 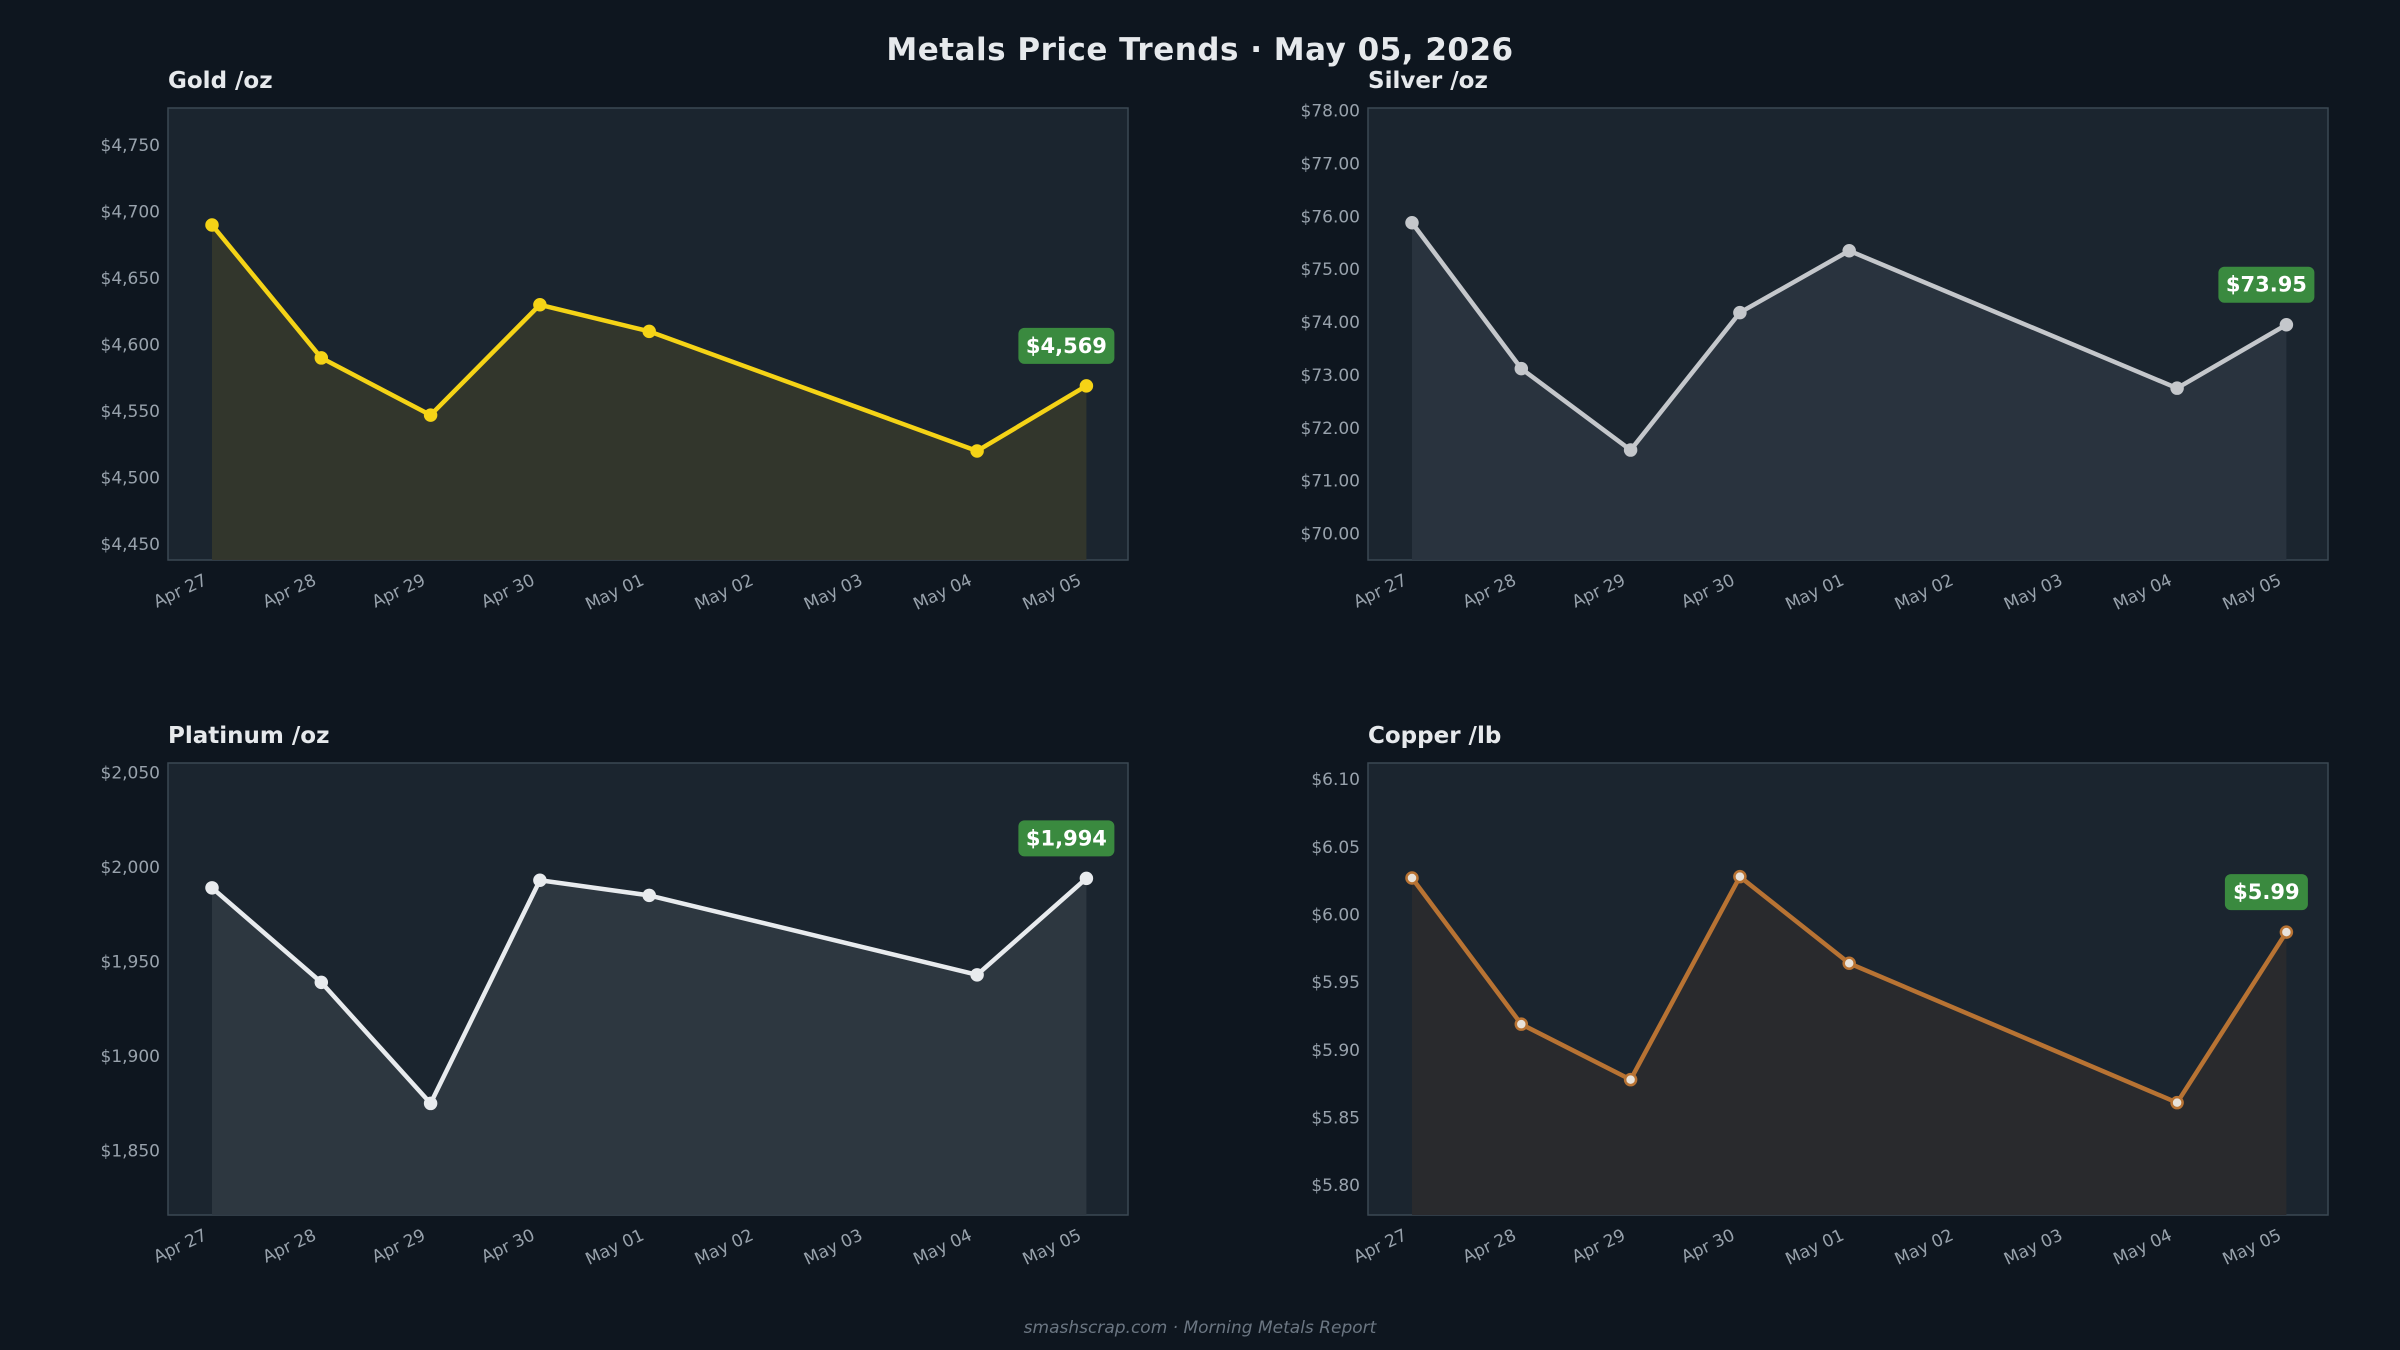 I want to click on copper-ytick-label: $6.00, so click(x=1335, y=916).